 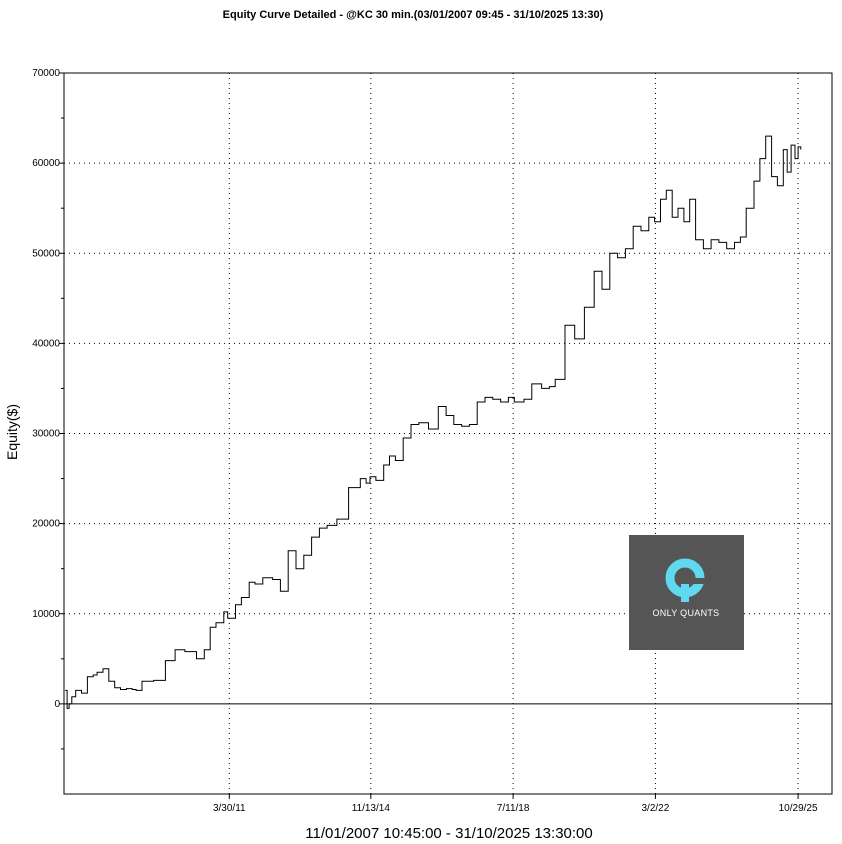 I want to click on y-tick-label: 0, so click(x=57, y=704).